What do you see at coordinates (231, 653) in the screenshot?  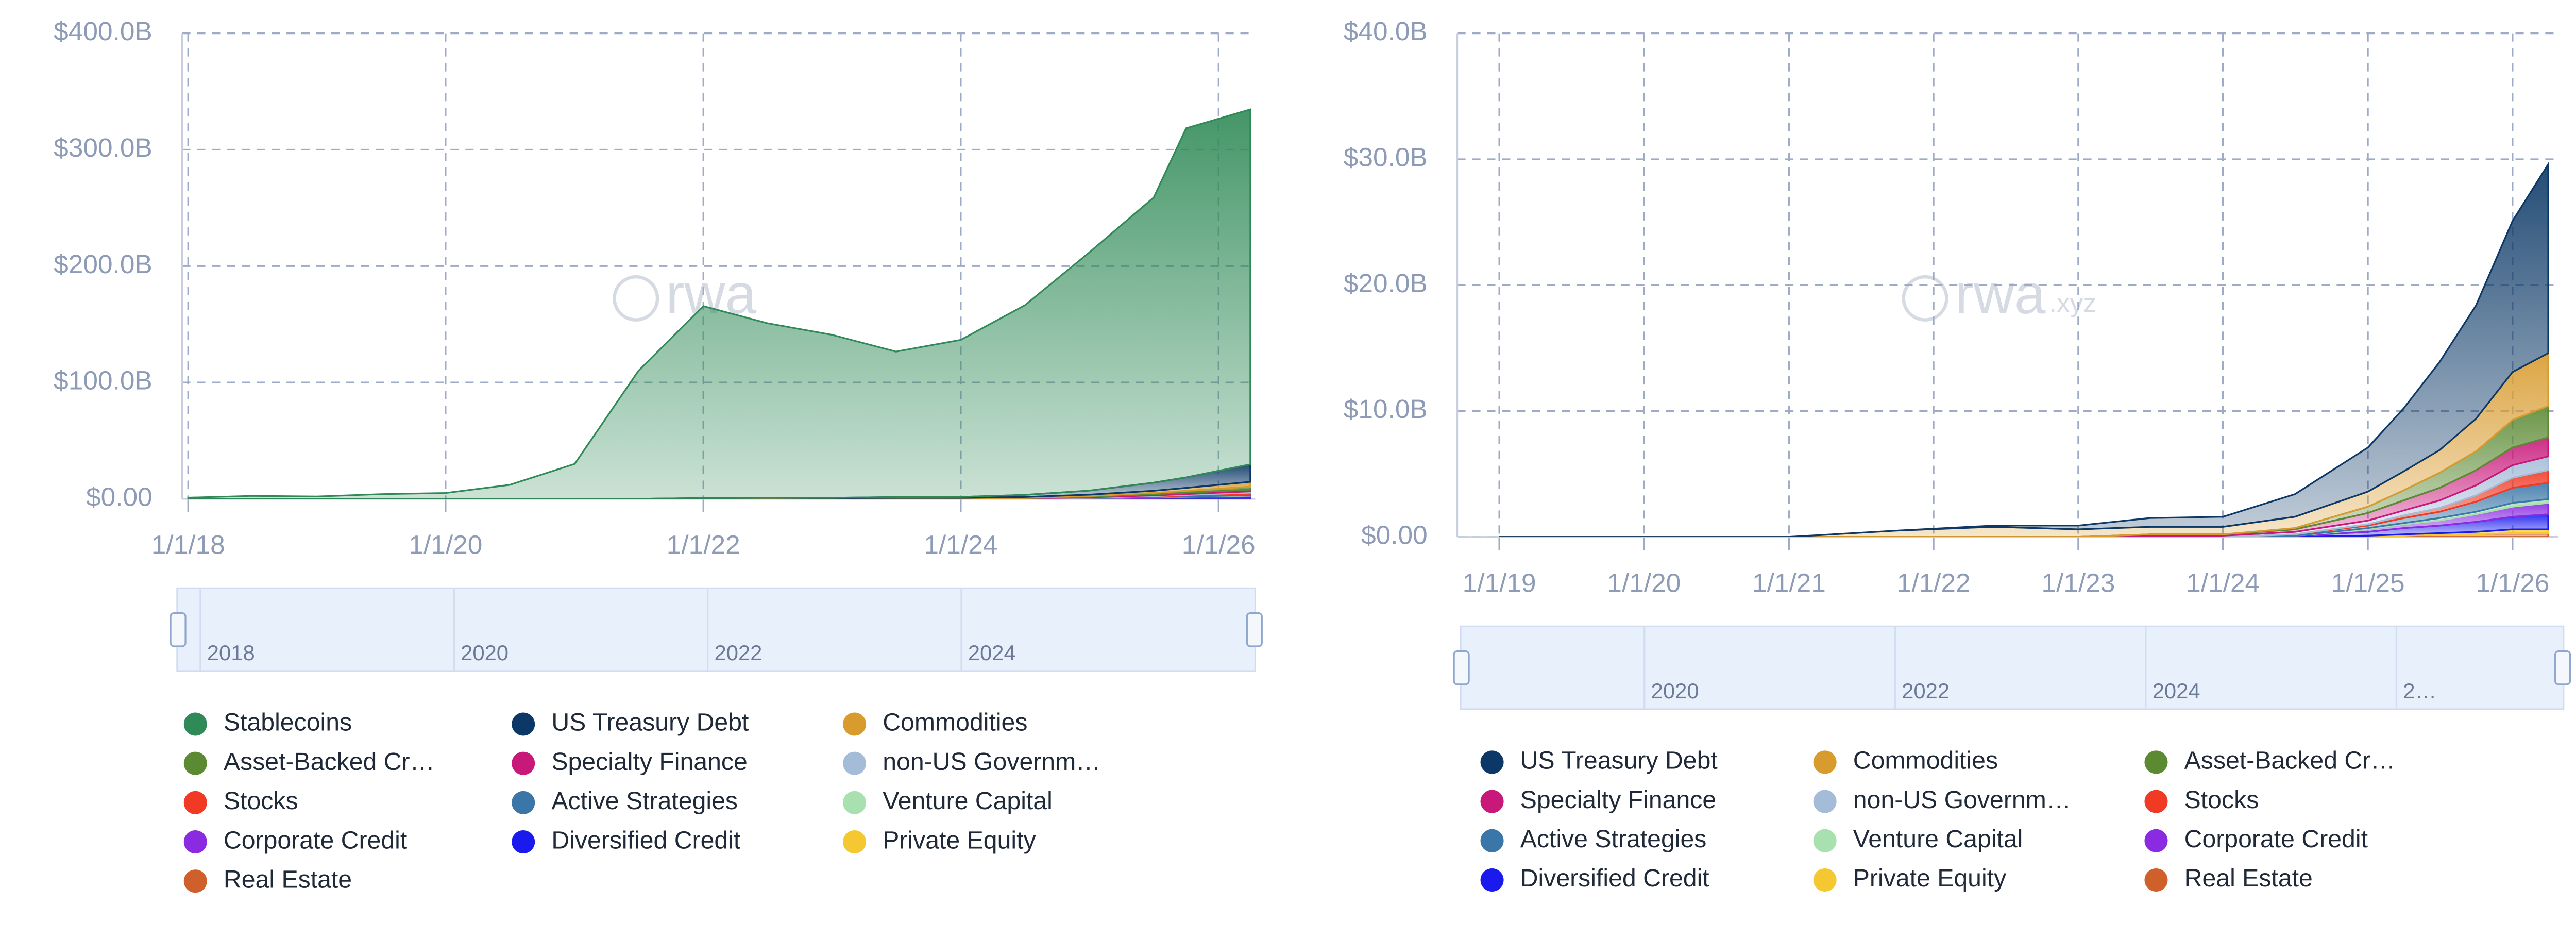 I see `navigator-label: 2018` at bounding box center [231, 653].